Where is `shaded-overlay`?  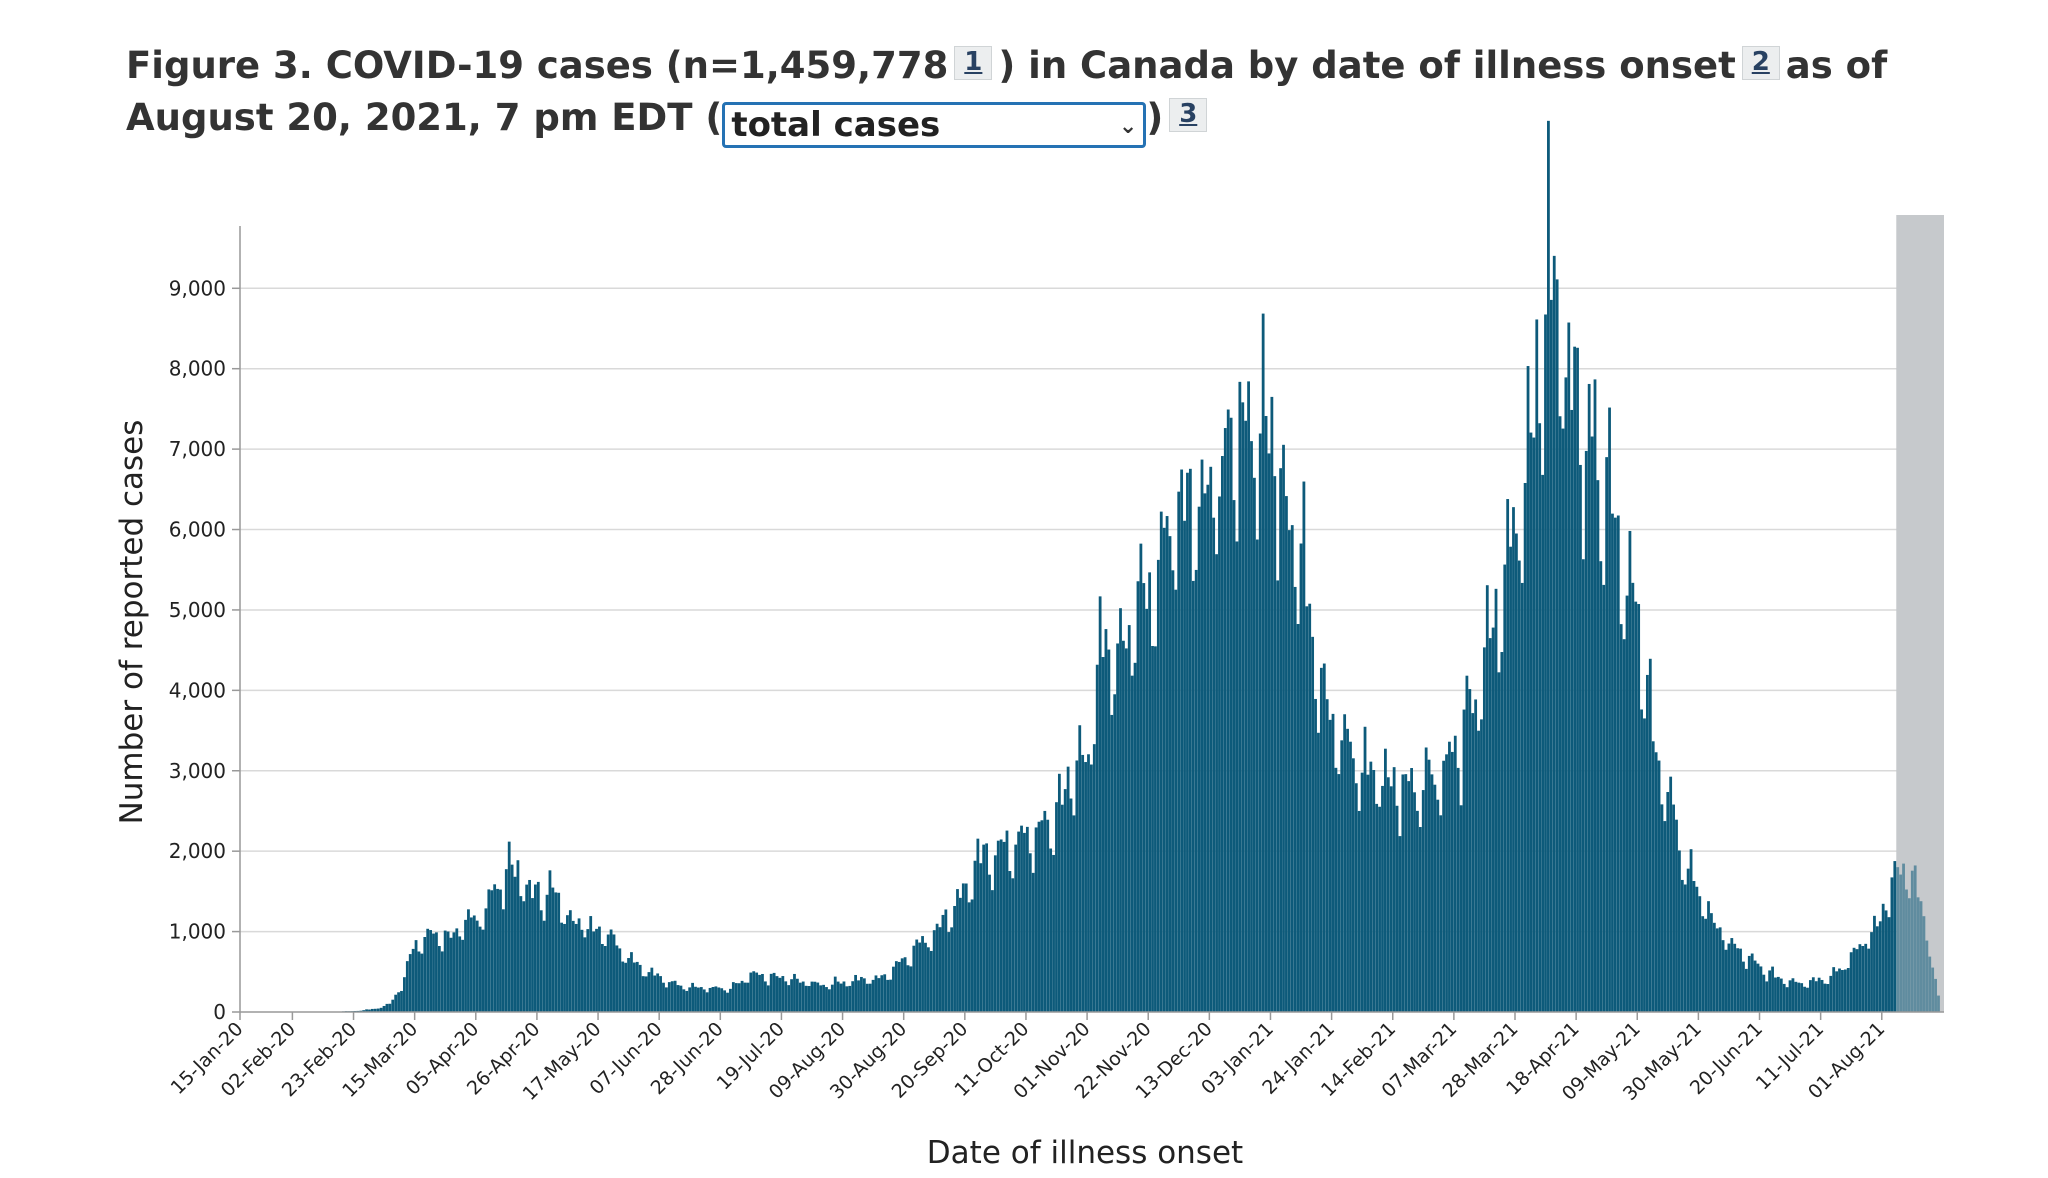
shaded-overlay is located at coordinates (1920, 613).